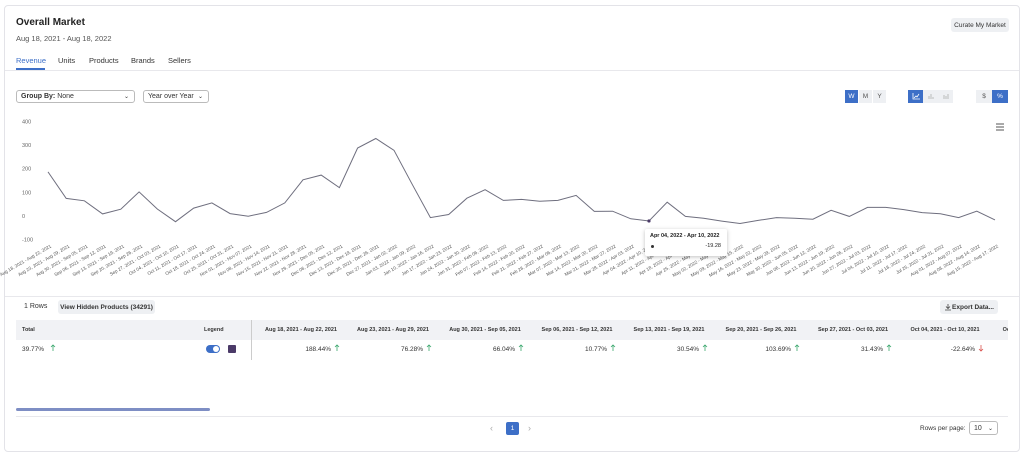 The image size is (1024, 457). I want to click on unit-toggle: $, so click(984, 96).